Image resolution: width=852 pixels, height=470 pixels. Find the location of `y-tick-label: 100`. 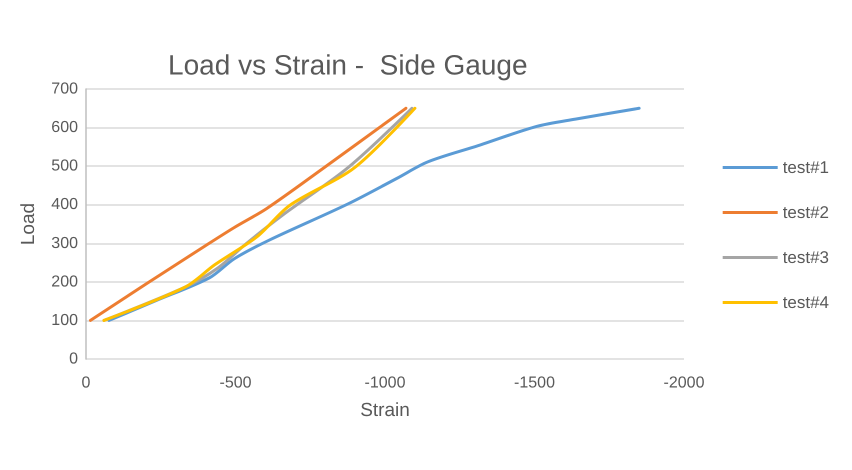

y-tick-label: 100 is located at coordinates (64, 320).